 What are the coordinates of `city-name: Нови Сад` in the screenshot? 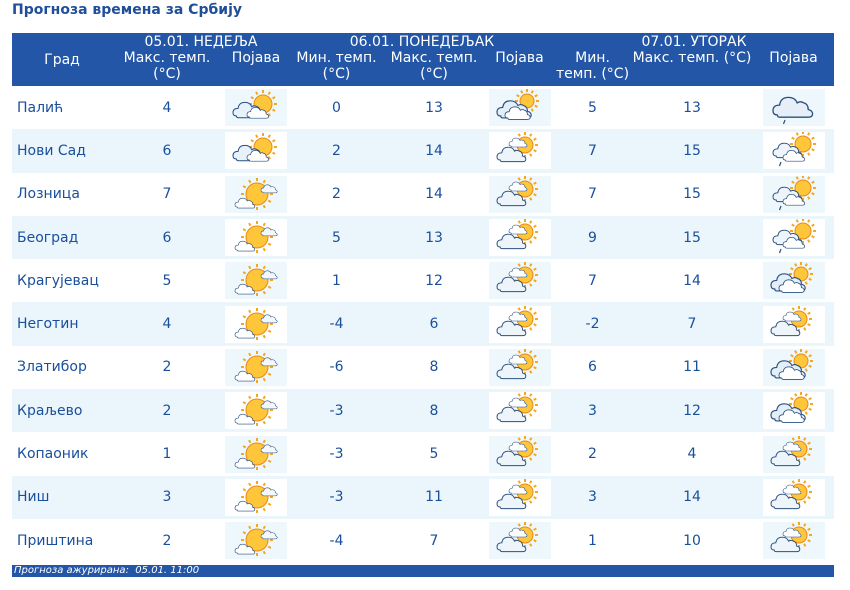 It's located at (62, 151).